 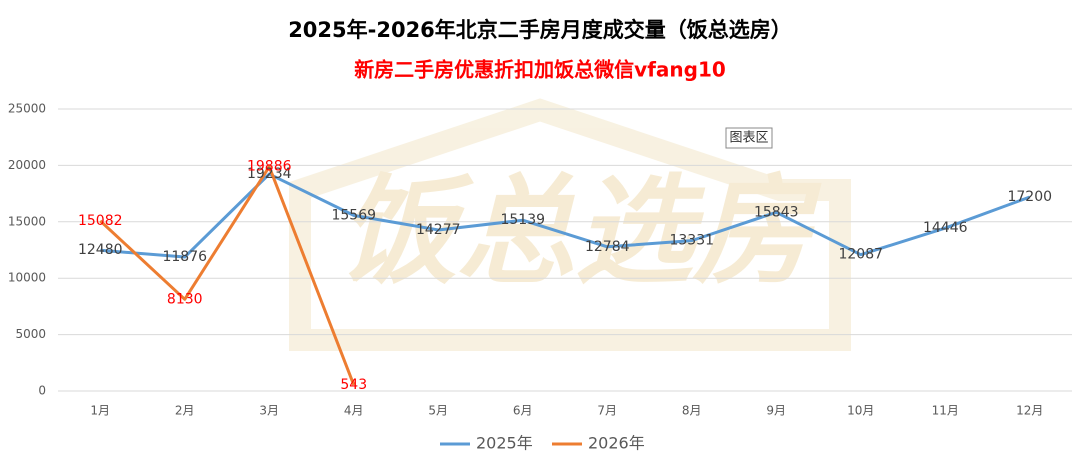 I want to click on data-label: 543, so click(x=353, y=385).